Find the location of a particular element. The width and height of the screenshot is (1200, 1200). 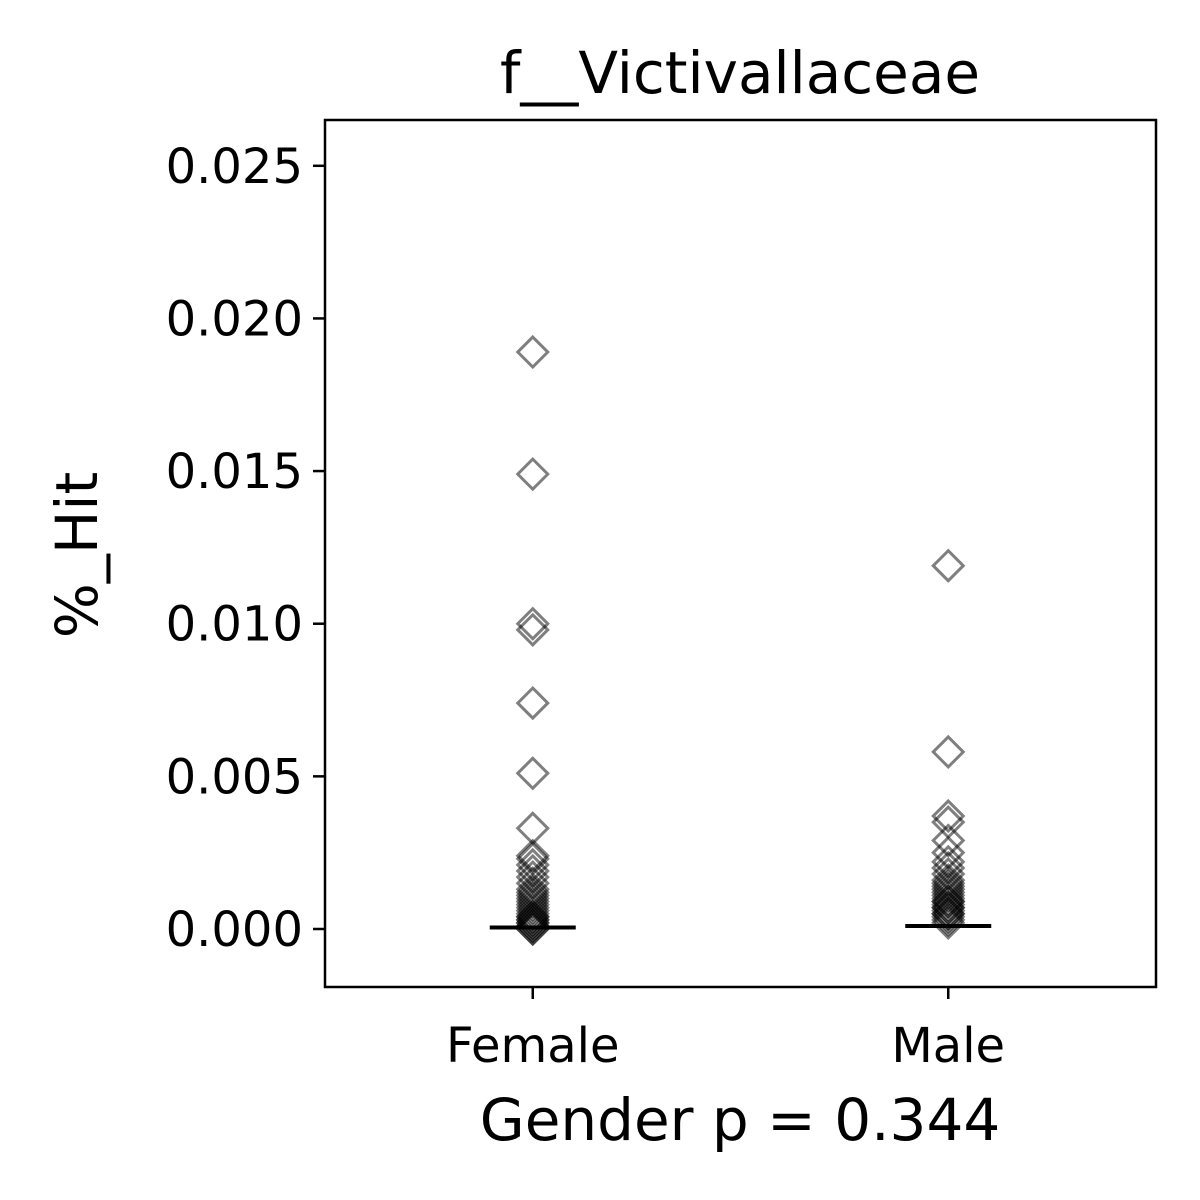

y-tick-label: 0.005 is located at coordinates (234, 777).